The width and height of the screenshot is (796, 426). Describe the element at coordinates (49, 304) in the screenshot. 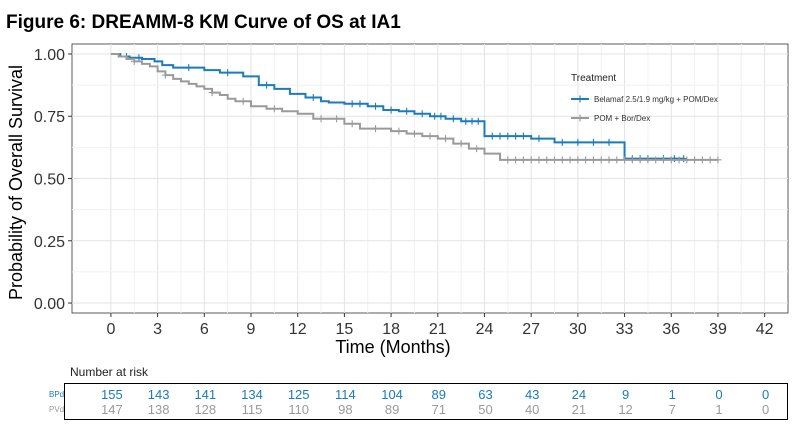

I see `y-tick-label: 0.00` at that location.